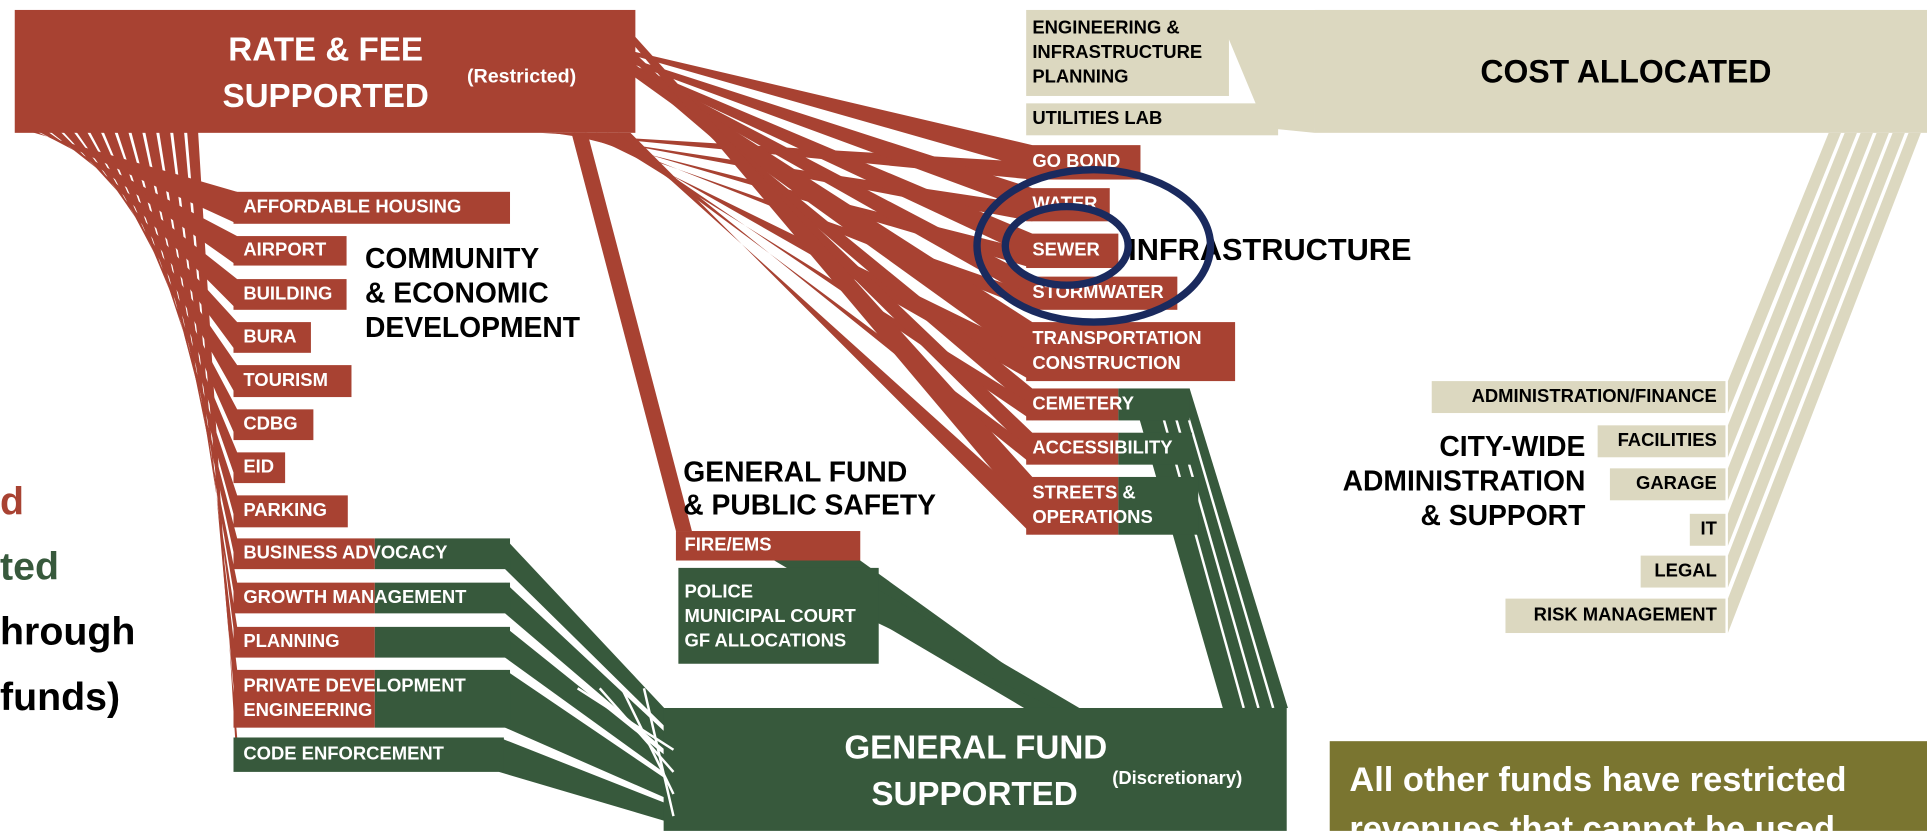  I want to click on item-label: GF ALLOCATIONS, so click(766, 640).